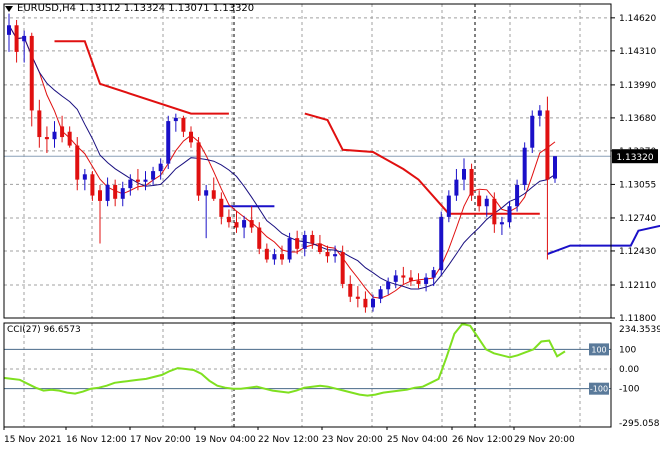 The height and width of the screenshot is (450, 660). What do you see at coordinates (96, 440) in the screenshot?
I see `time-tick-label: 16 Nov 12:00` at bounding box center [96, 440].